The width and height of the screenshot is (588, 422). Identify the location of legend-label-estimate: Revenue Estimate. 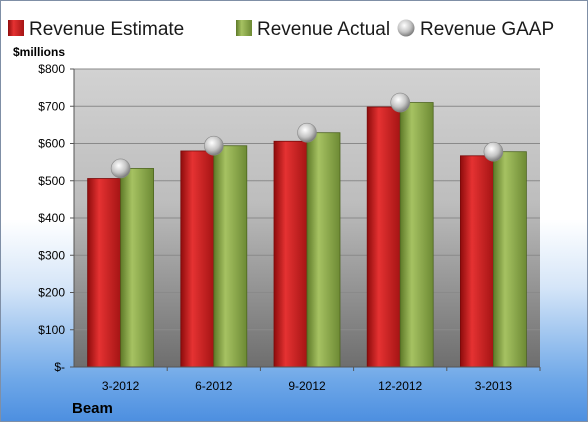
(106, 29).